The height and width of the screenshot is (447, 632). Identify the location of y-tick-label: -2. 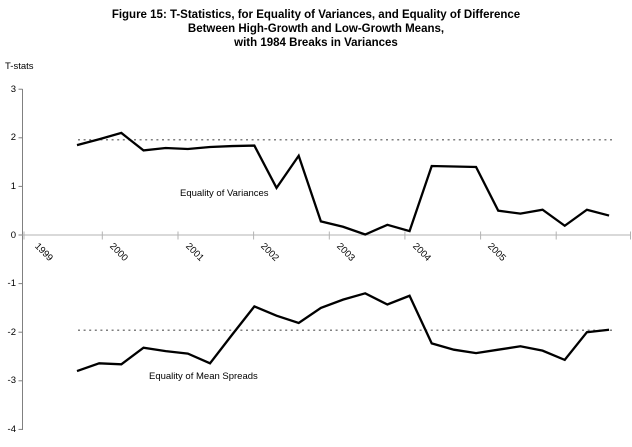
(11, 332).